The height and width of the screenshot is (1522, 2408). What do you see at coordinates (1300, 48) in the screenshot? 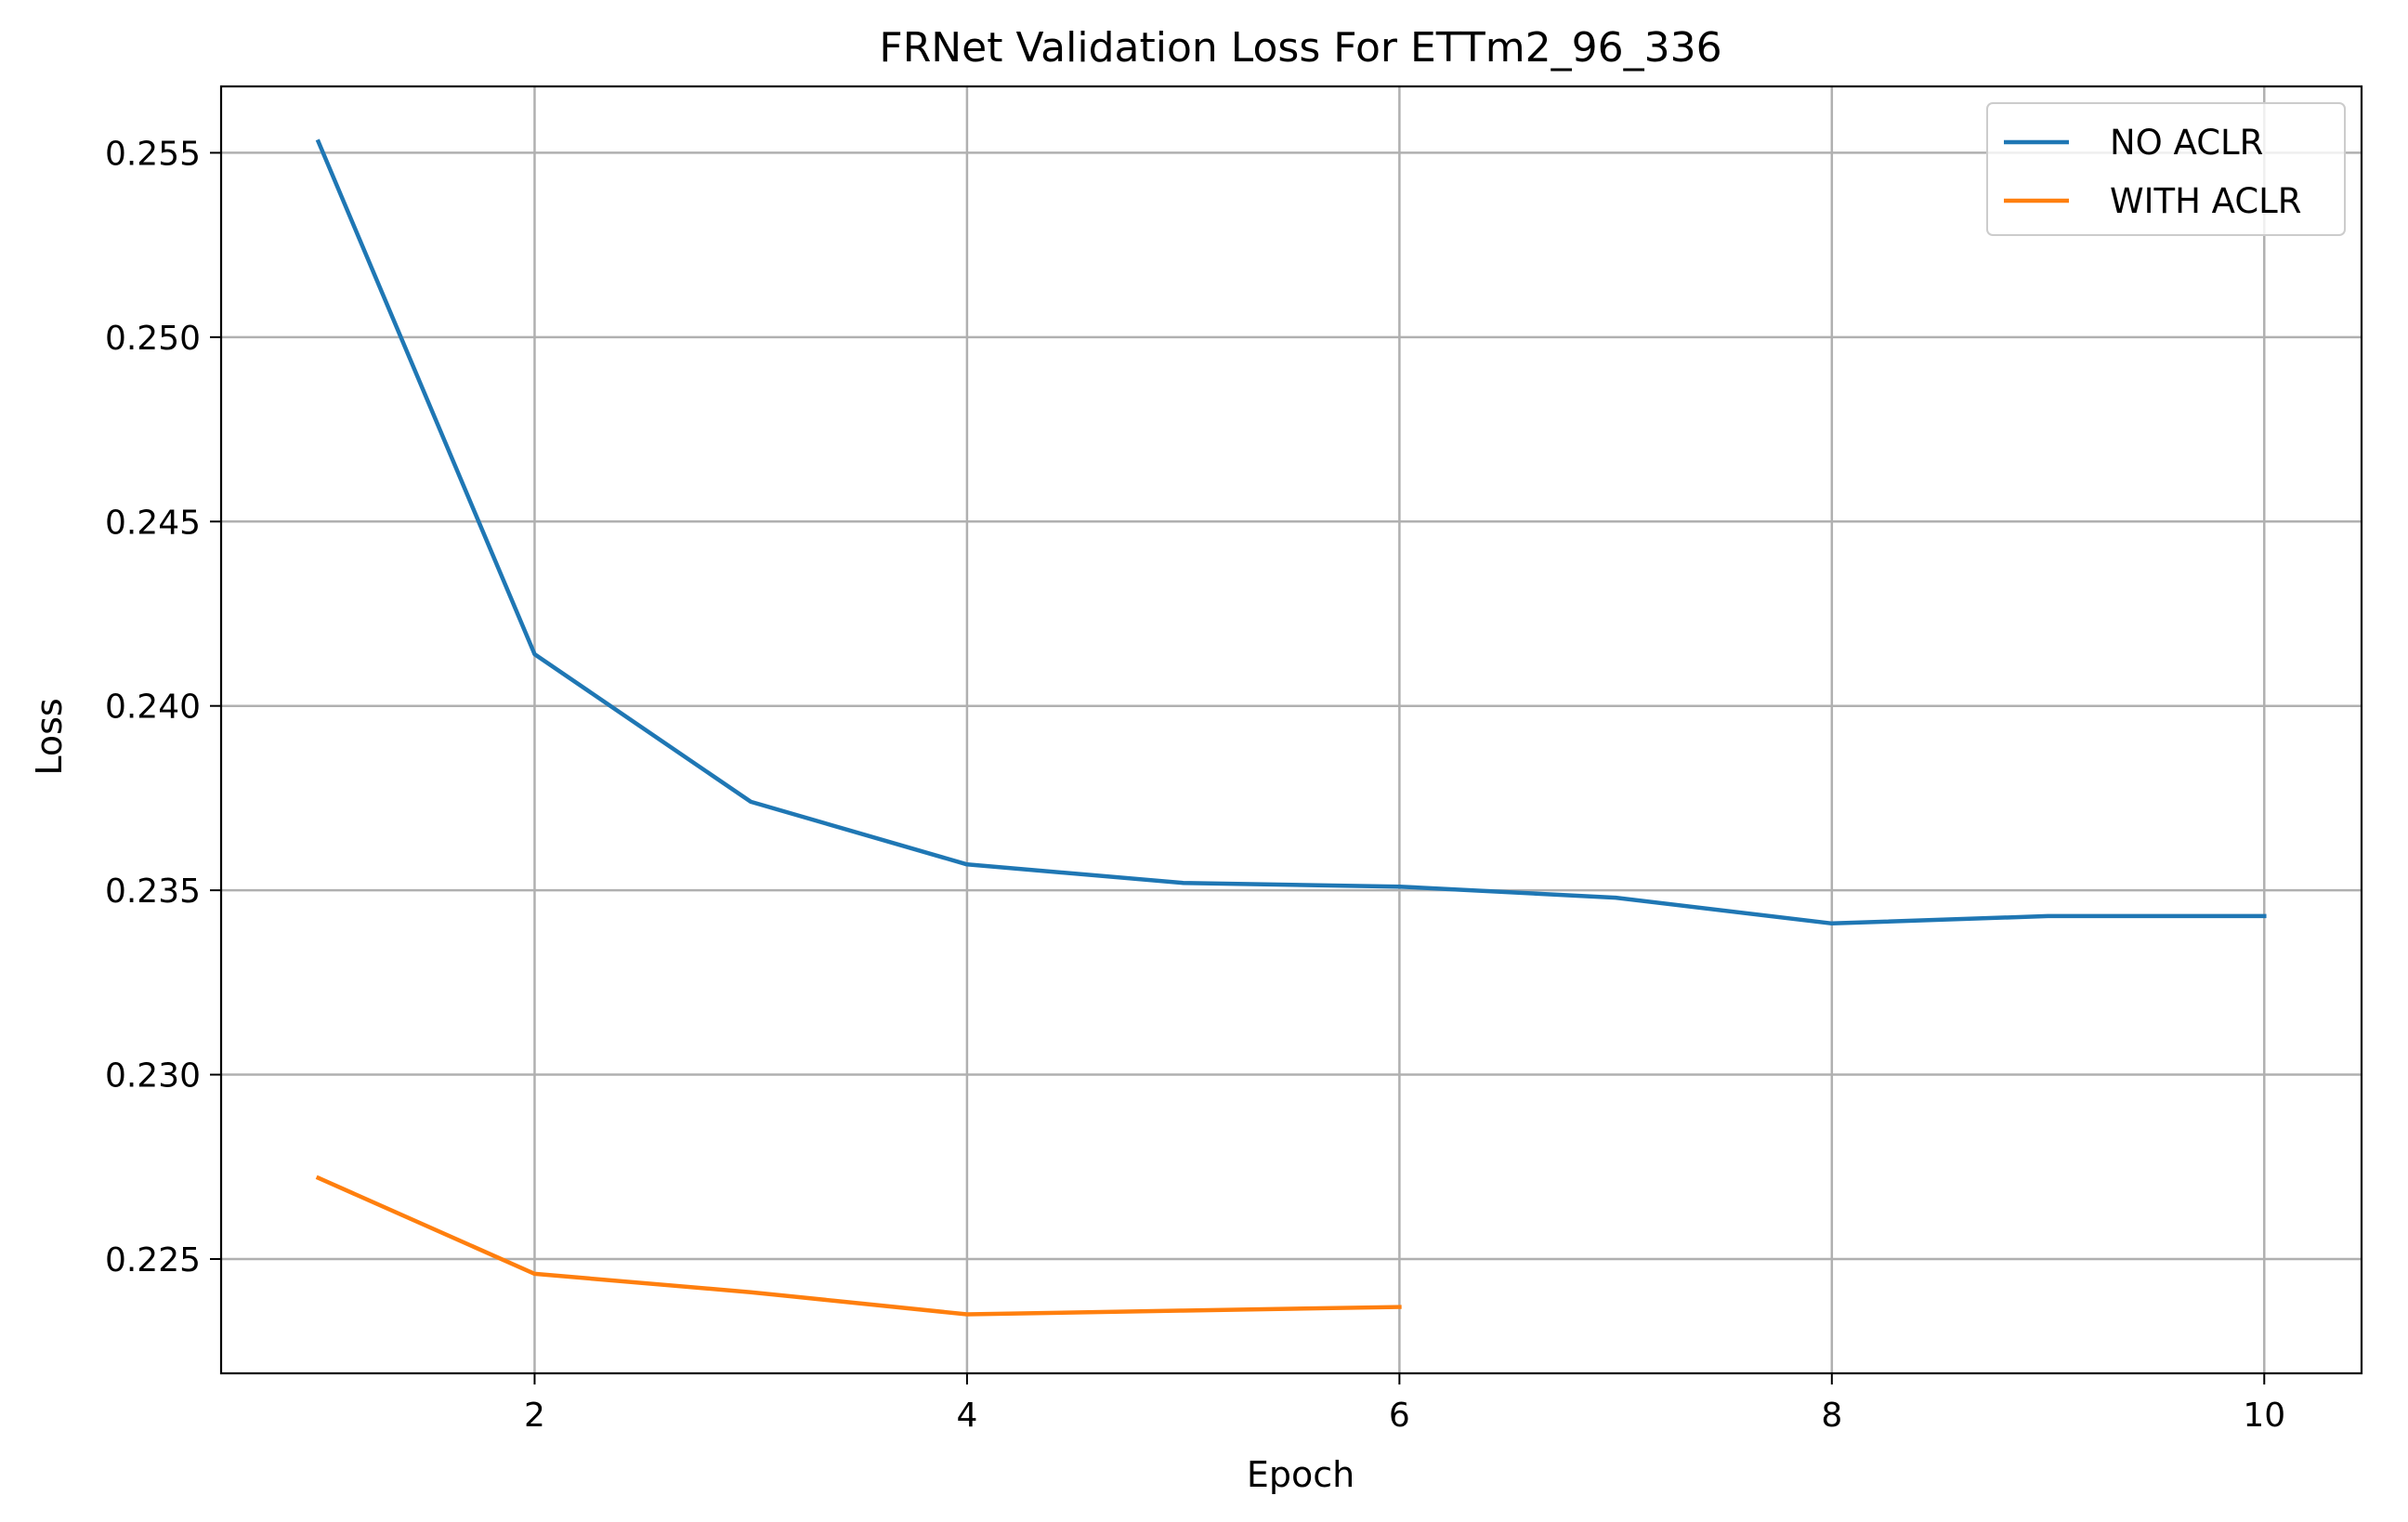
I see `chart-title: FRNet Validation Loss For ETTm2_96_336` at bounding box center [1300, 48].